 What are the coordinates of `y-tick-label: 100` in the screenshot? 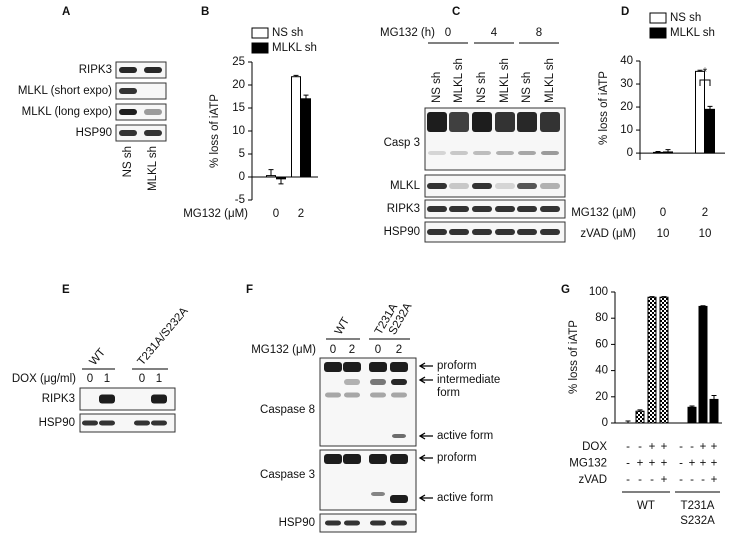 It's located at (598, 292).